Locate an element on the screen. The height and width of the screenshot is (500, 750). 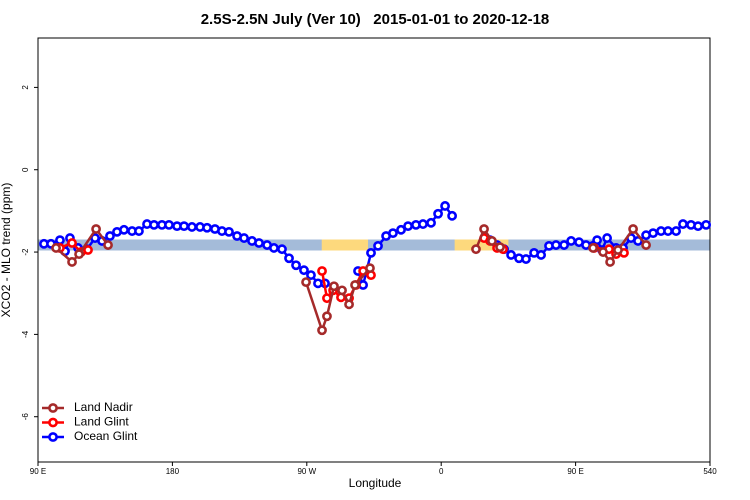
x-tick-label: 180 is located at coordinates (173, 471).